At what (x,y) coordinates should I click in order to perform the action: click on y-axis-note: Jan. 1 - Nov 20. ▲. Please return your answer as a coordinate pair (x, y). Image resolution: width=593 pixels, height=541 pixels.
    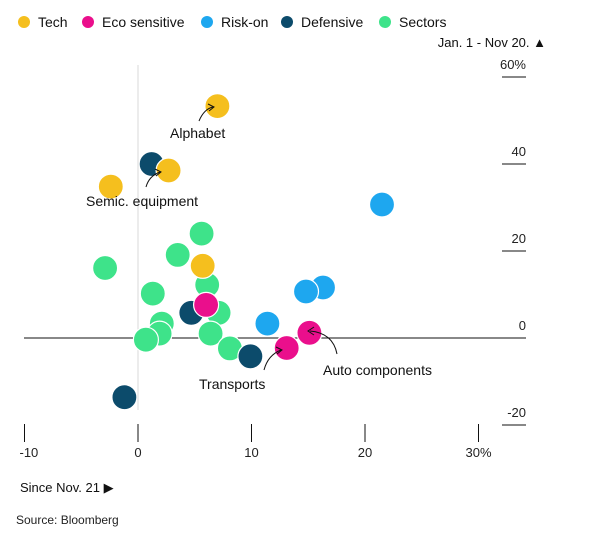
    Looking at the image, I should click on (492, 42).